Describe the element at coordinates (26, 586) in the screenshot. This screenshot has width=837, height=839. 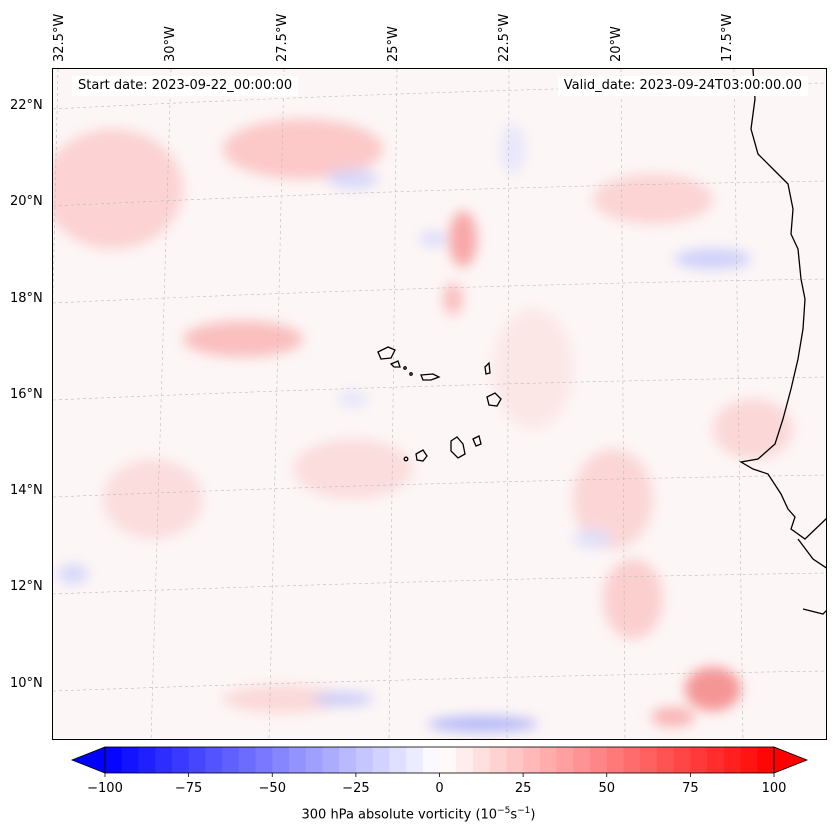
I see `lat-label-12n: 12°N` at that location.